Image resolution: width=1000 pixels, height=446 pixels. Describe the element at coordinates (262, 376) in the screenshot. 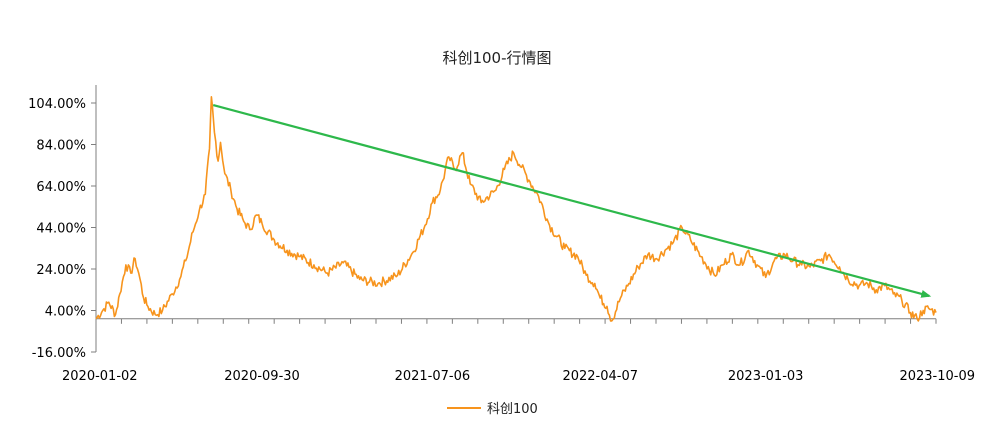

I see `x-tick-label: 2020-09-30` at that location.